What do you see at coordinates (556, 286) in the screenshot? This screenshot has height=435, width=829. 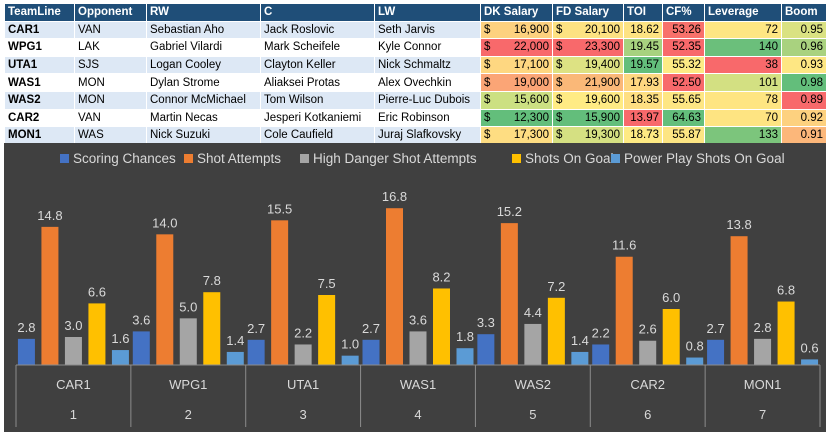 I see `data-label-was2-series-4: 7.2` at bounding box center [556, 286].